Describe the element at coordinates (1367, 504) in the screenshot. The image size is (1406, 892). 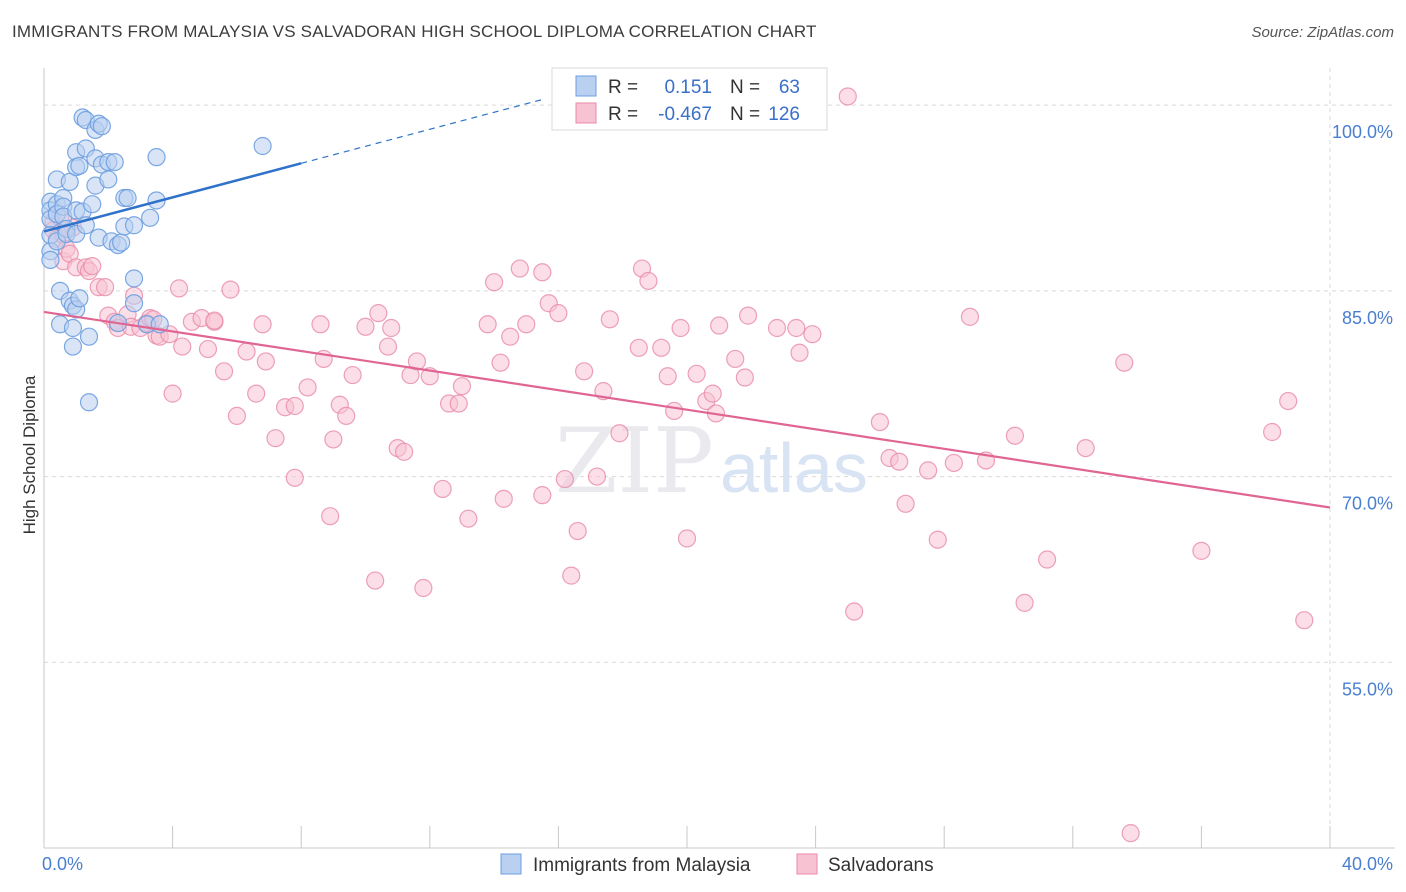
I see `y-tick-label-1: 70.0%` at that location.